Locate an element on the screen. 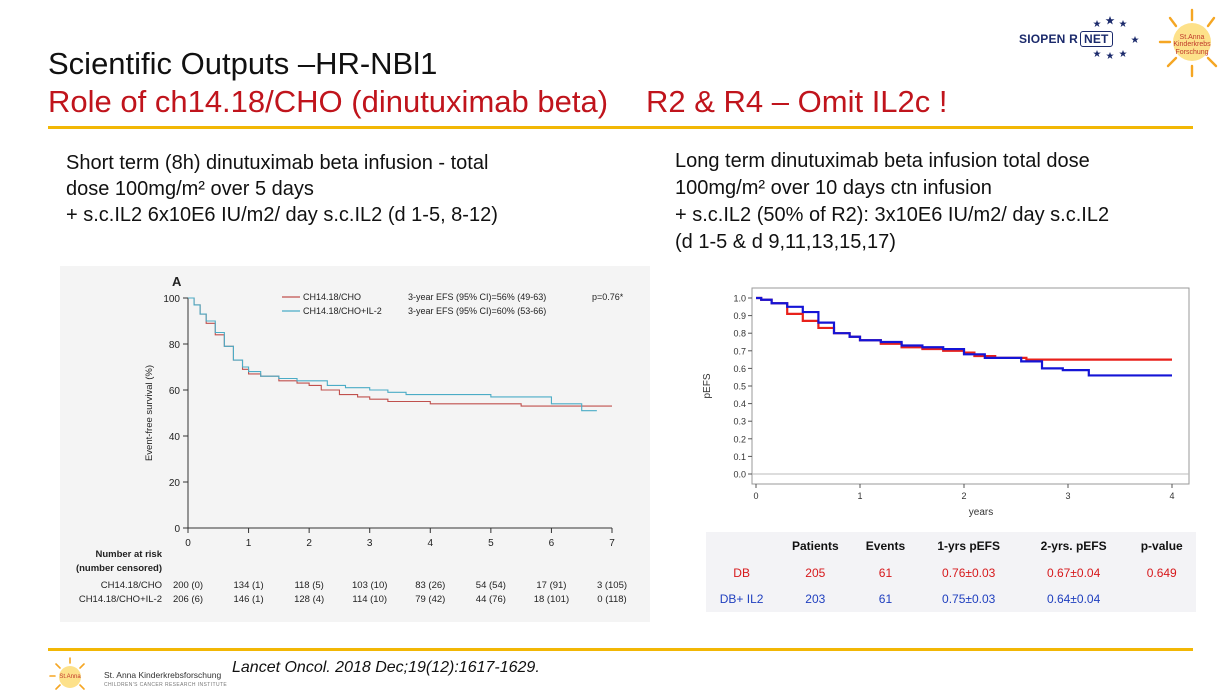 Image resolution: width=1225 pixels, height=700 pixels. x-tick-label: 5 is located at coordinates (491, 543).